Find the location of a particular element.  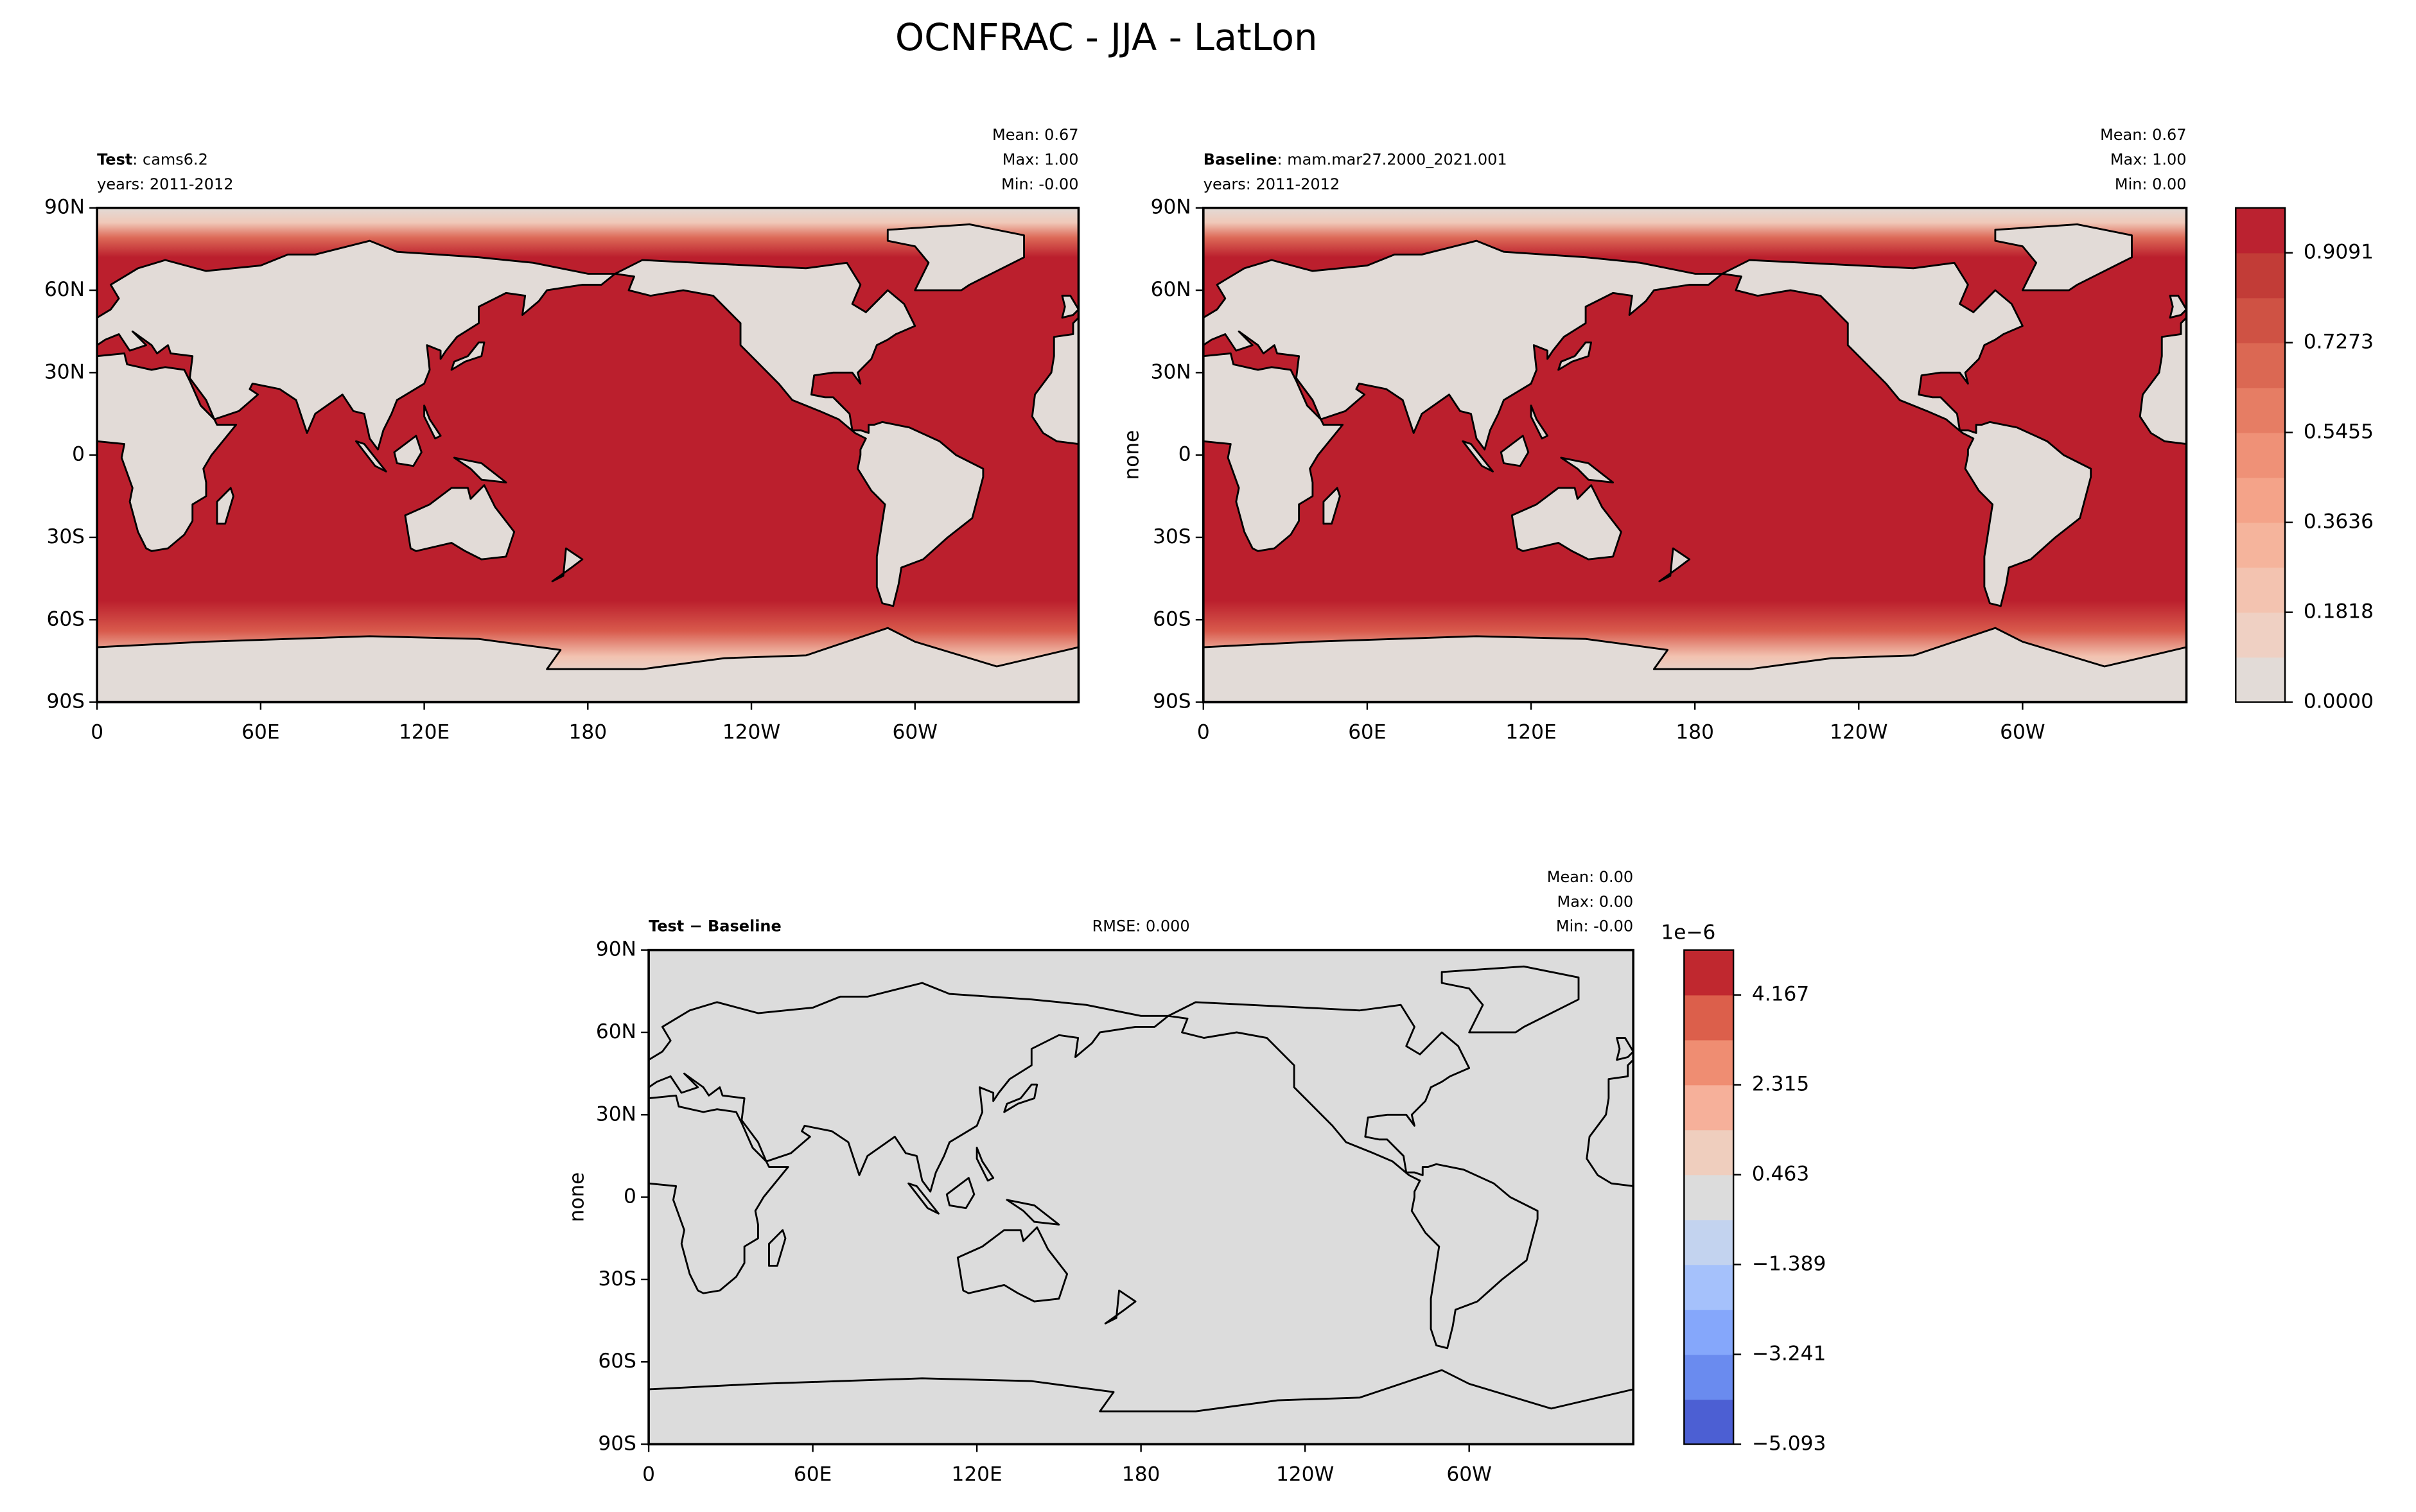

map is located at coordinates (588, 454).